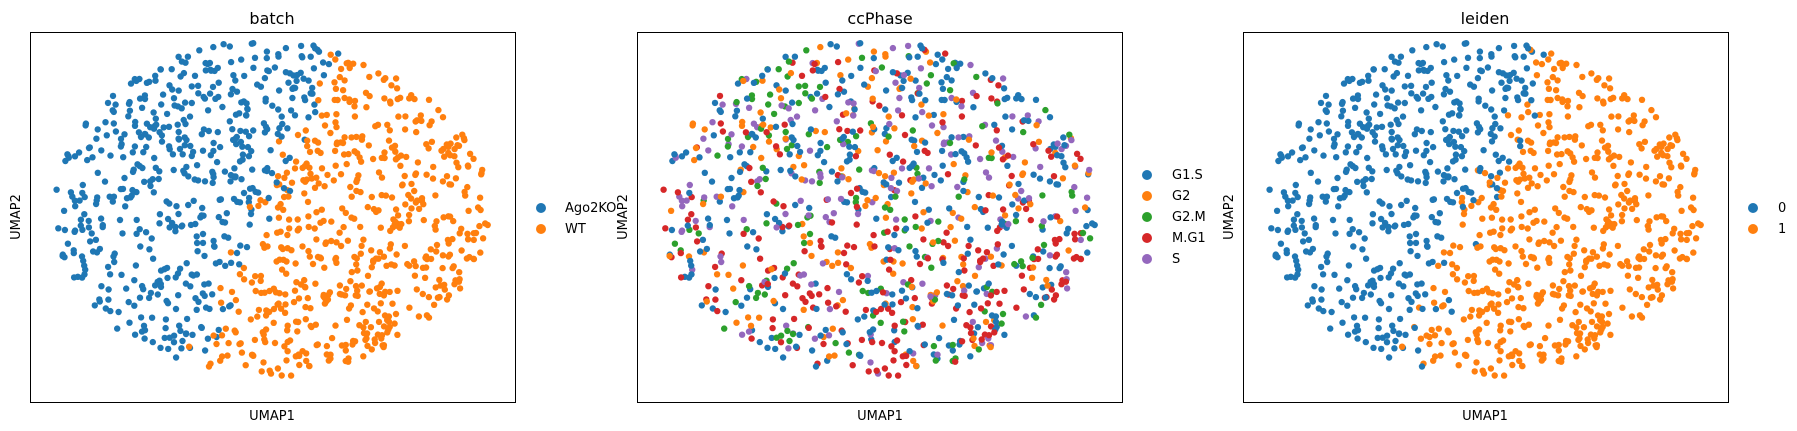 The image size is (1797, 431). What do you see at coordinates (793, 334) in the screenshot?
I see `scatter-point-g2-m` at bounding box center [793, 334].